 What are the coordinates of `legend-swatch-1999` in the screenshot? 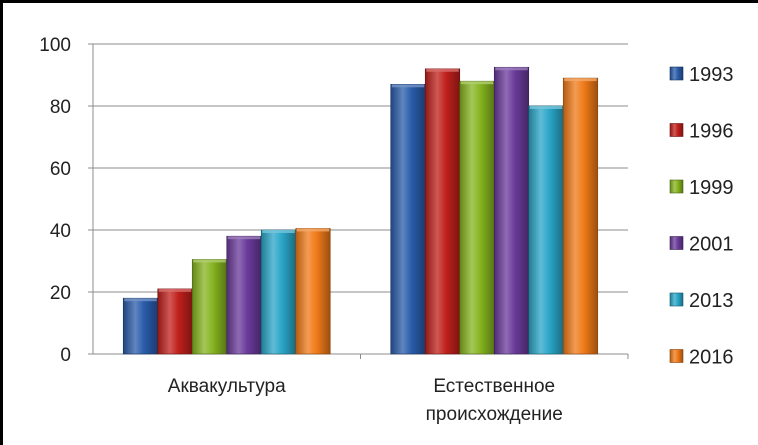 It's located at (676, 186).